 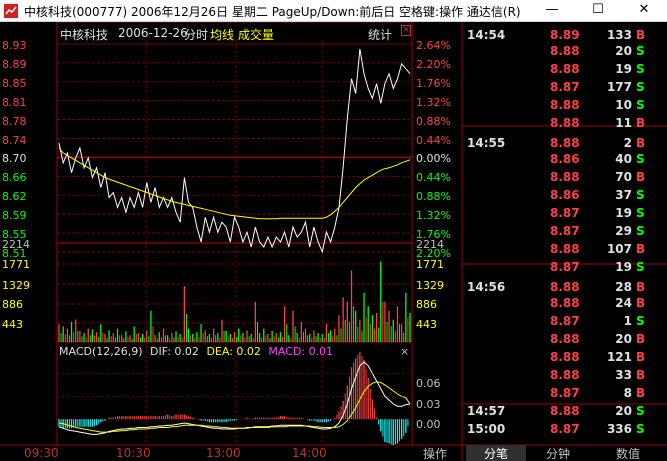 What do you see at coordinates (433, 45) in the screenshot?
I see `pct-label: 2.64%` at bounding box center [433, 45].